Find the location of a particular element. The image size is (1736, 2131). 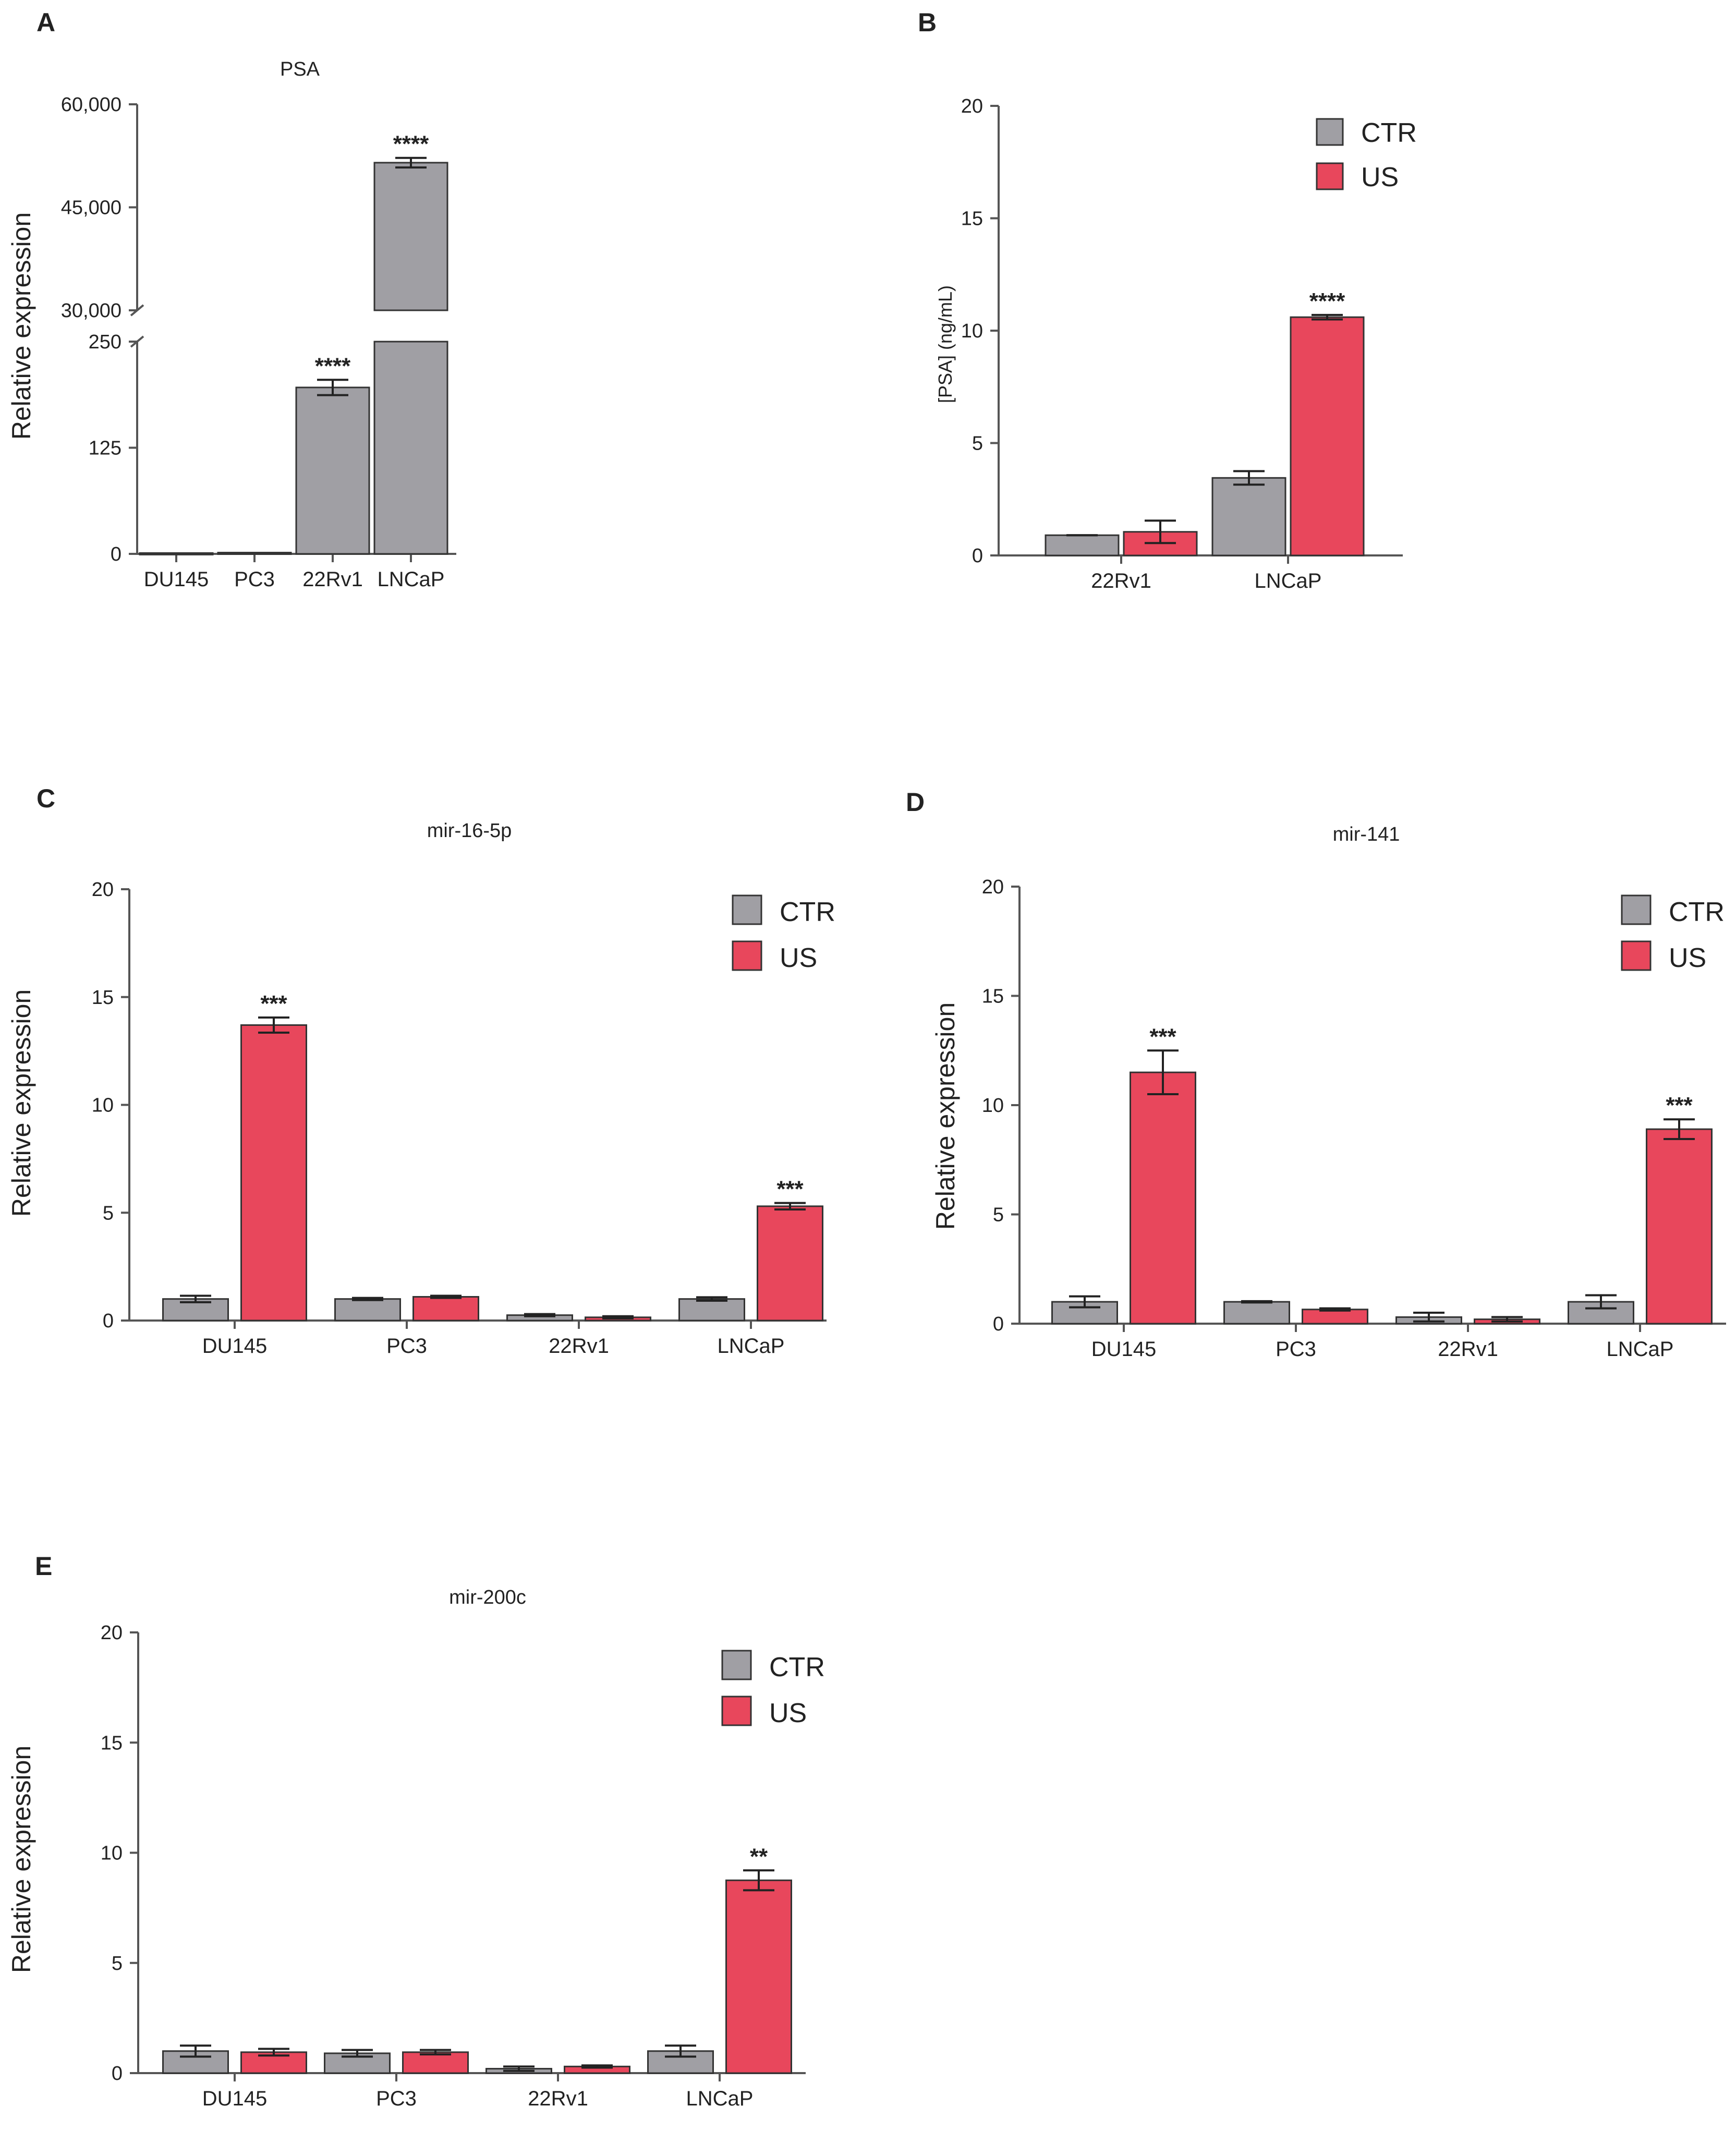

significance-b-us-1: **** is located at coordinates (1327, 301).